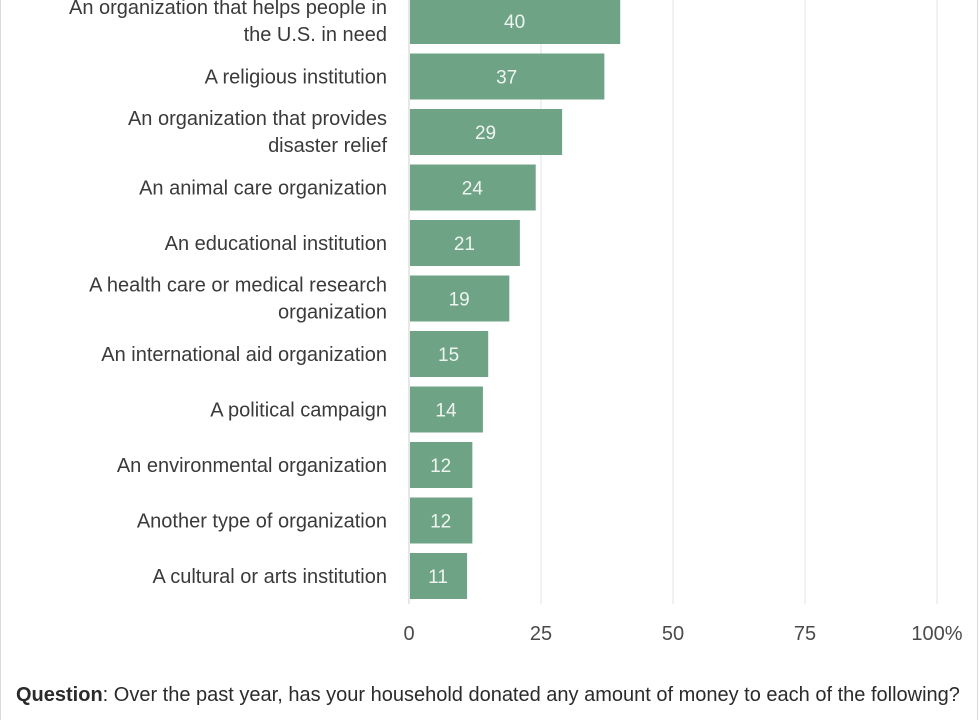  I want to click on bar-value-label: 29, so click(485, 133).